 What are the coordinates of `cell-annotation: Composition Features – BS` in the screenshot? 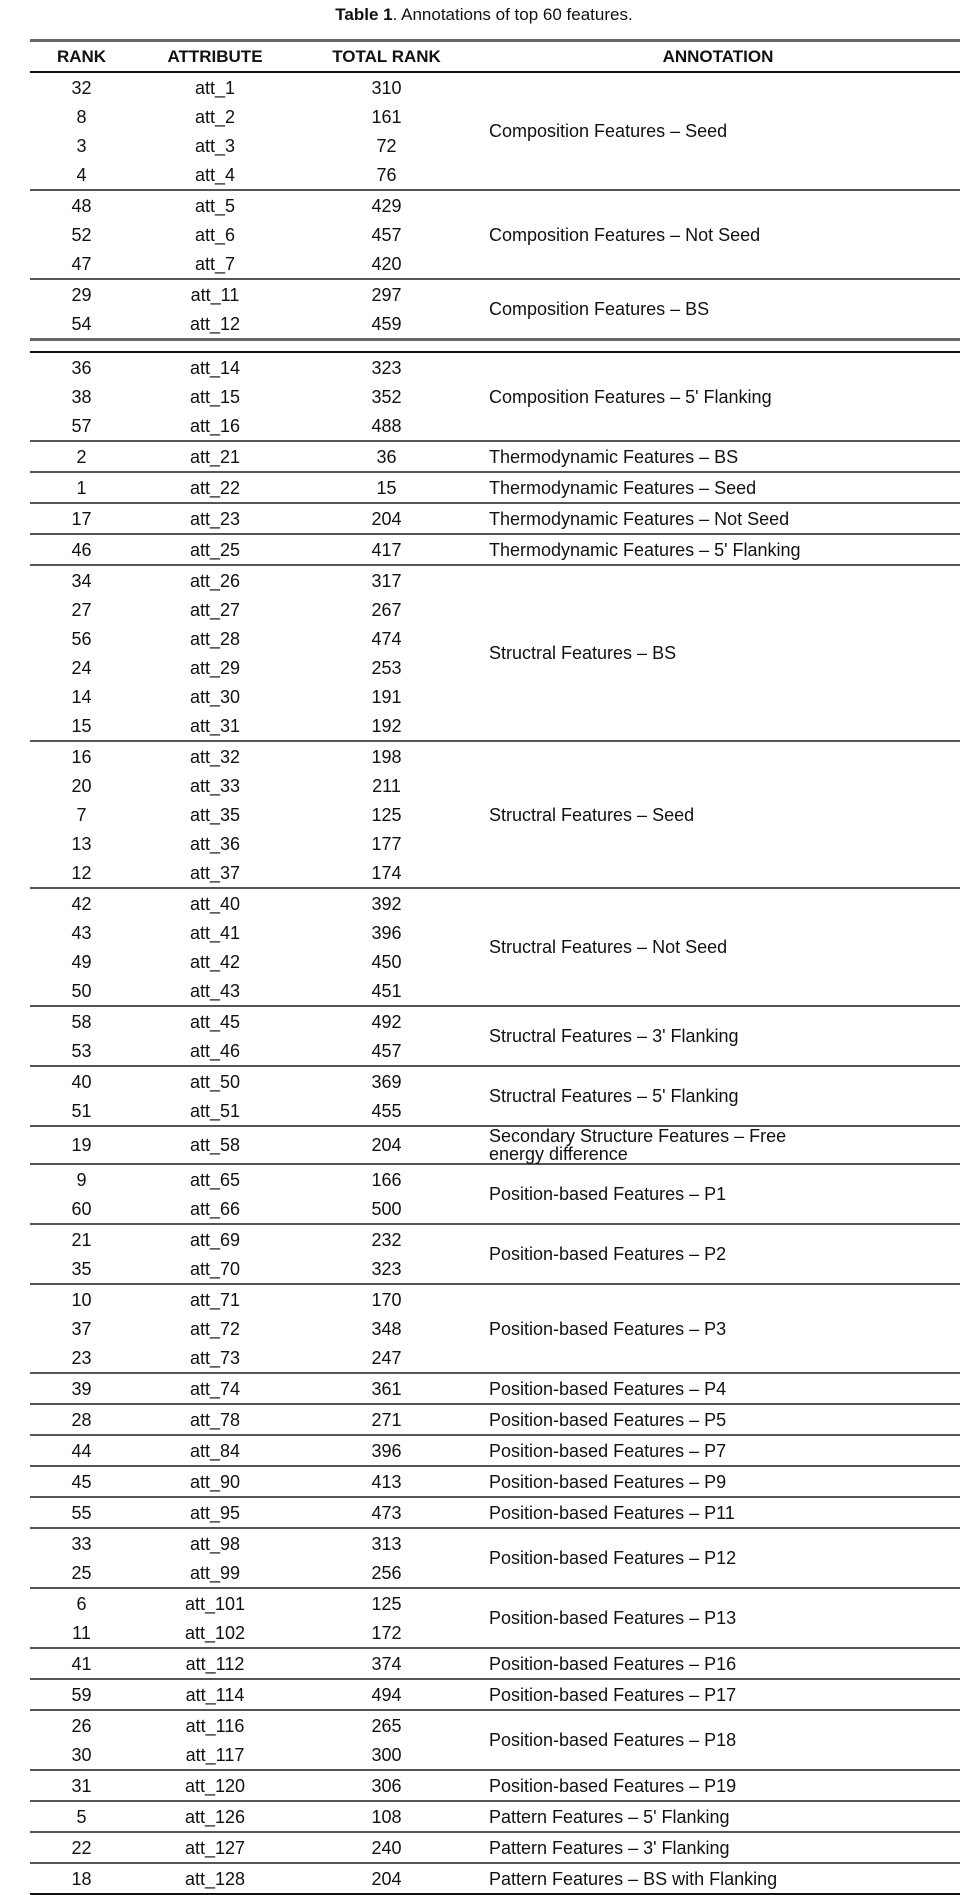 It's located at (718, 309).